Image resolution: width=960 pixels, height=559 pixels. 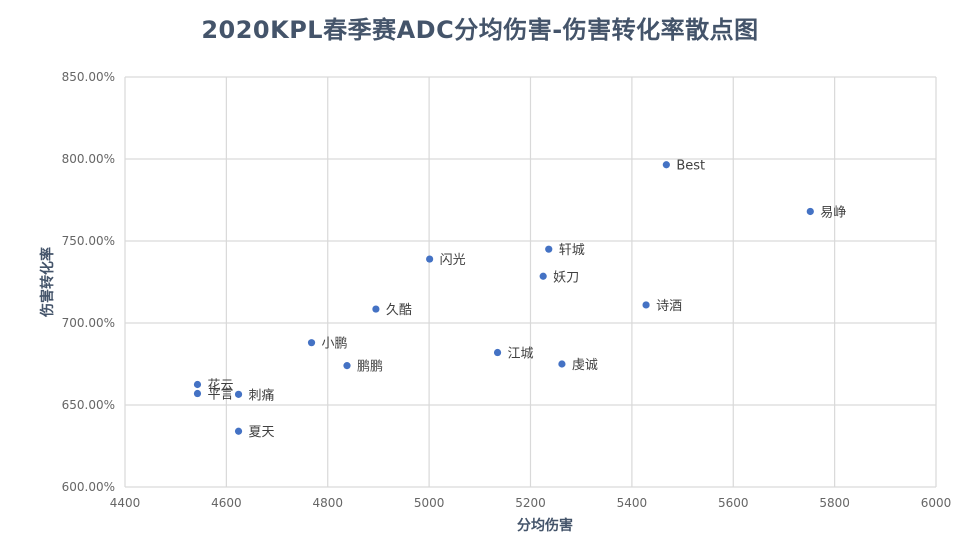 What do you see at coordinates (262, 395) in the screenshot?
I see `data-label: 刺痛` at bounding box center [262, 395].